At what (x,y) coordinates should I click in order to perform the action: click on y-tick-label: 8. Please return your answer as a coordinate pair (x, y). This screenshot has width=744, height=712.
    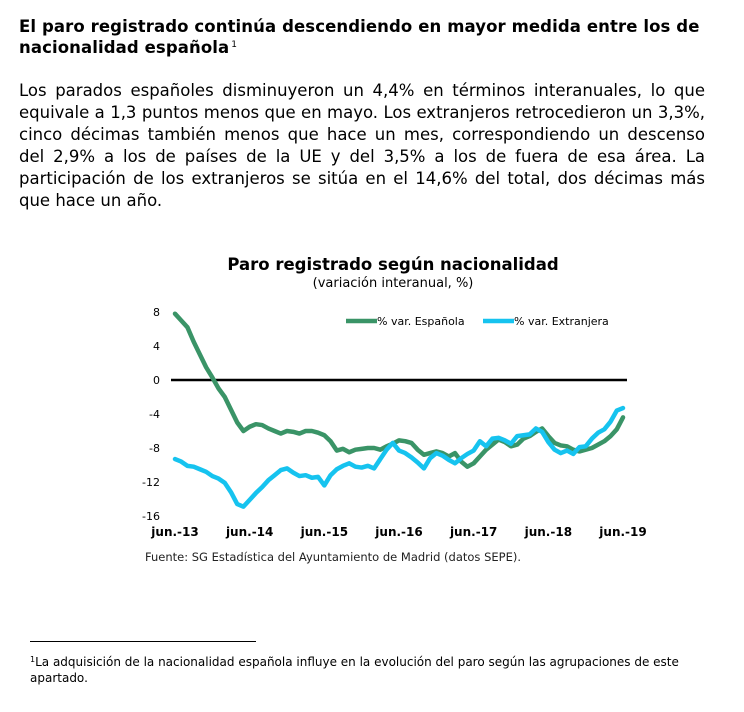
    Looking at the image, I should click on (156, 312).